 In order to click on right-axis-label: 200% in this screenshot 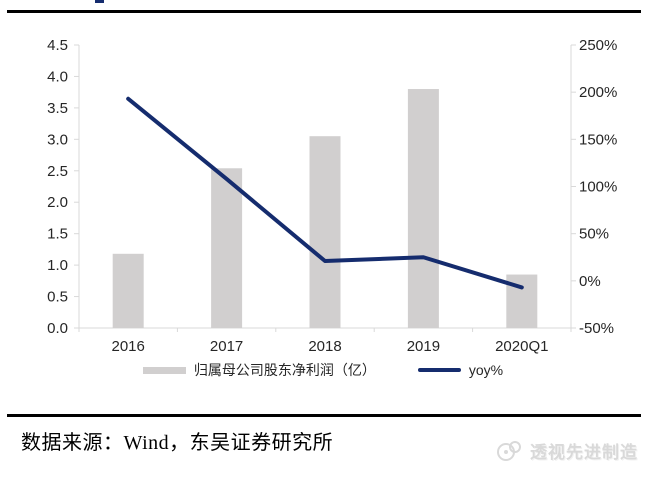, I will do `click(598, 92)`.